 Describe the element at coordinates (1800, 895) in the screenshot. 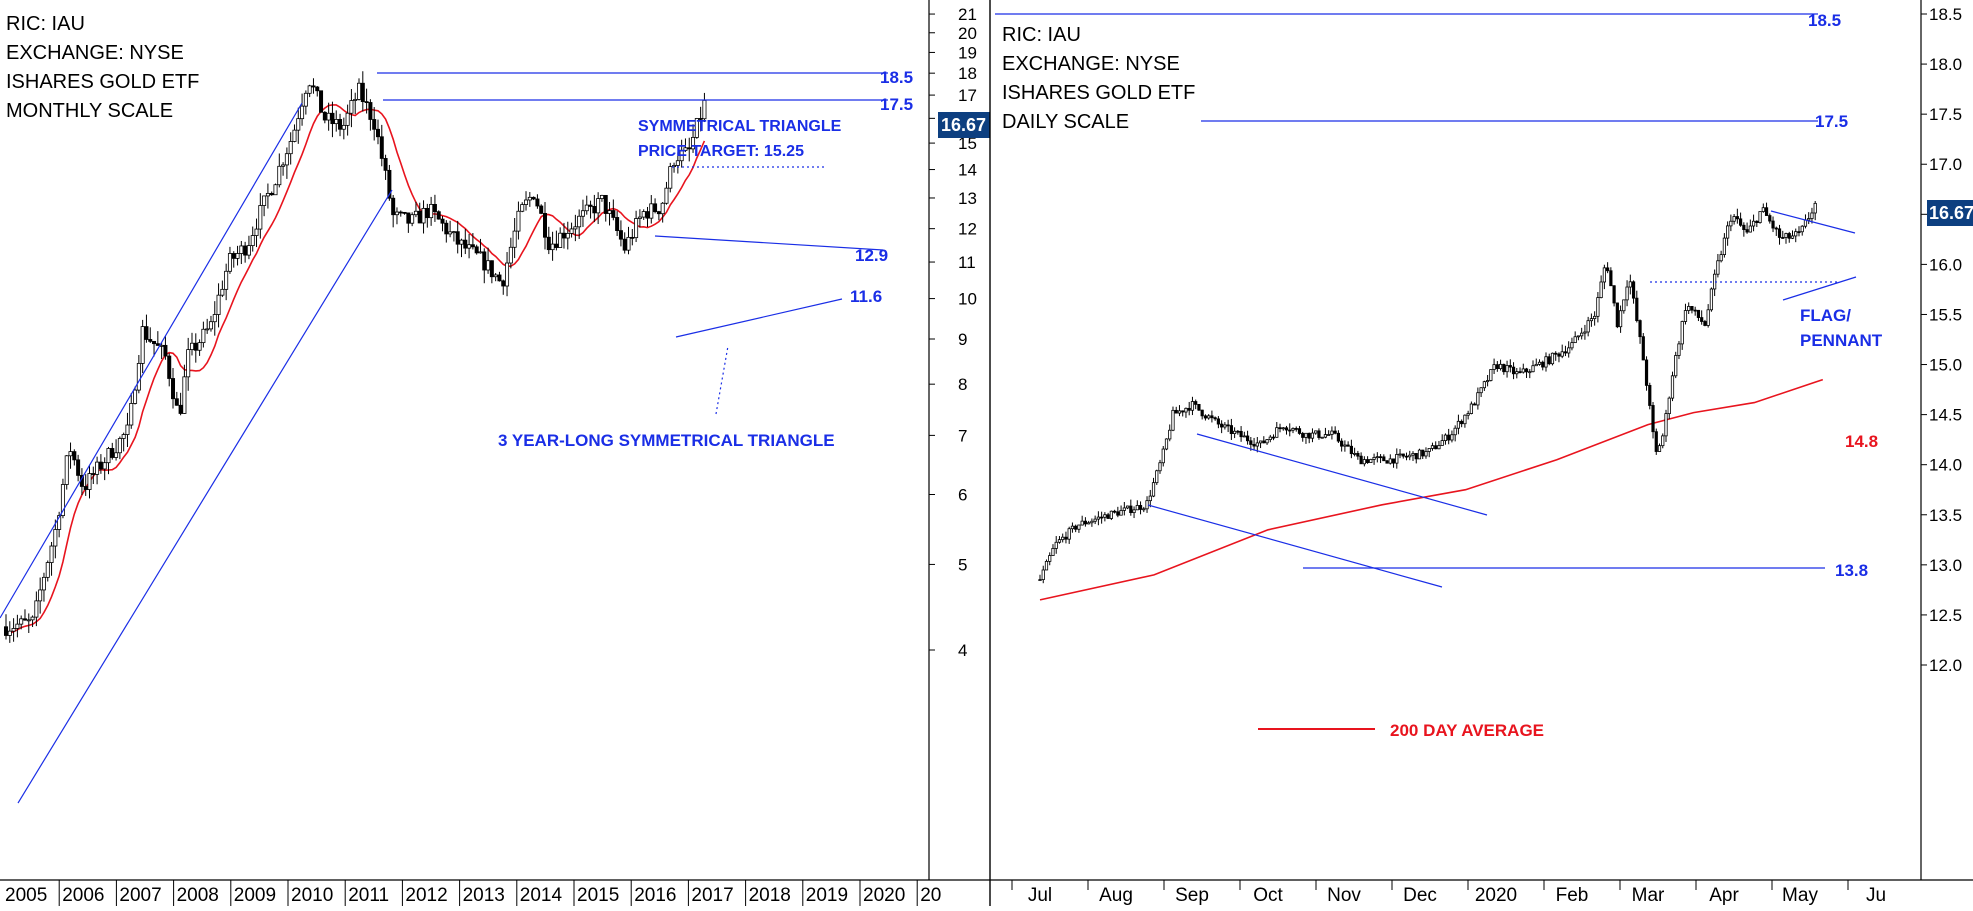

I see `daily-x-tick-label: May` at that location.